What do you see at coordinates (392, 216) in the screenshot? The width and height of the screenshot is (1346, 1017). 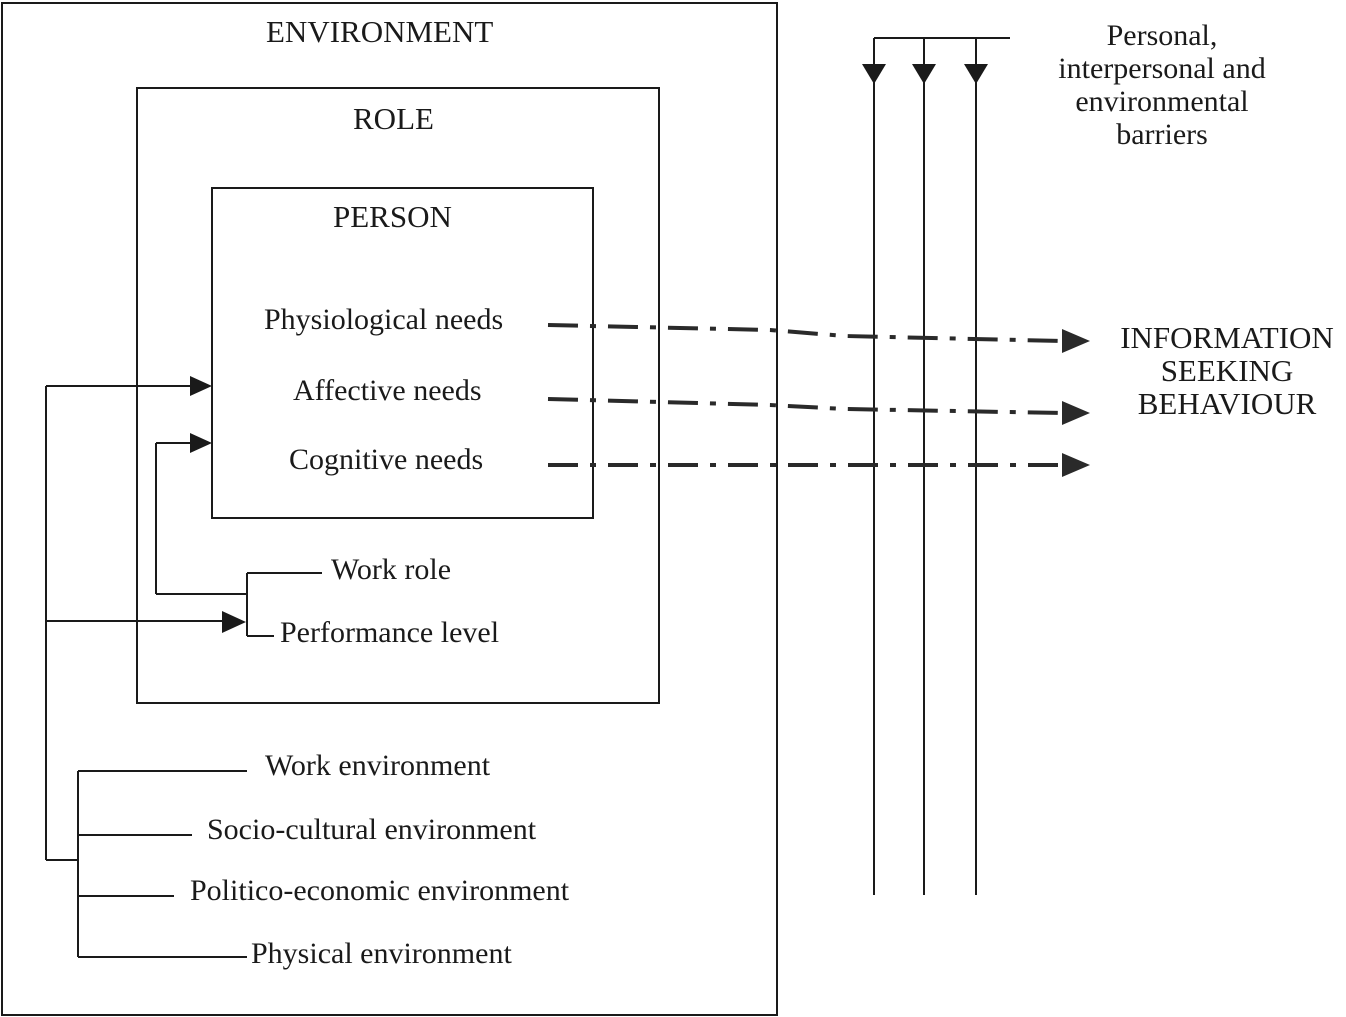 I see `person-title: PERSON` at bounding box center [392, 216].